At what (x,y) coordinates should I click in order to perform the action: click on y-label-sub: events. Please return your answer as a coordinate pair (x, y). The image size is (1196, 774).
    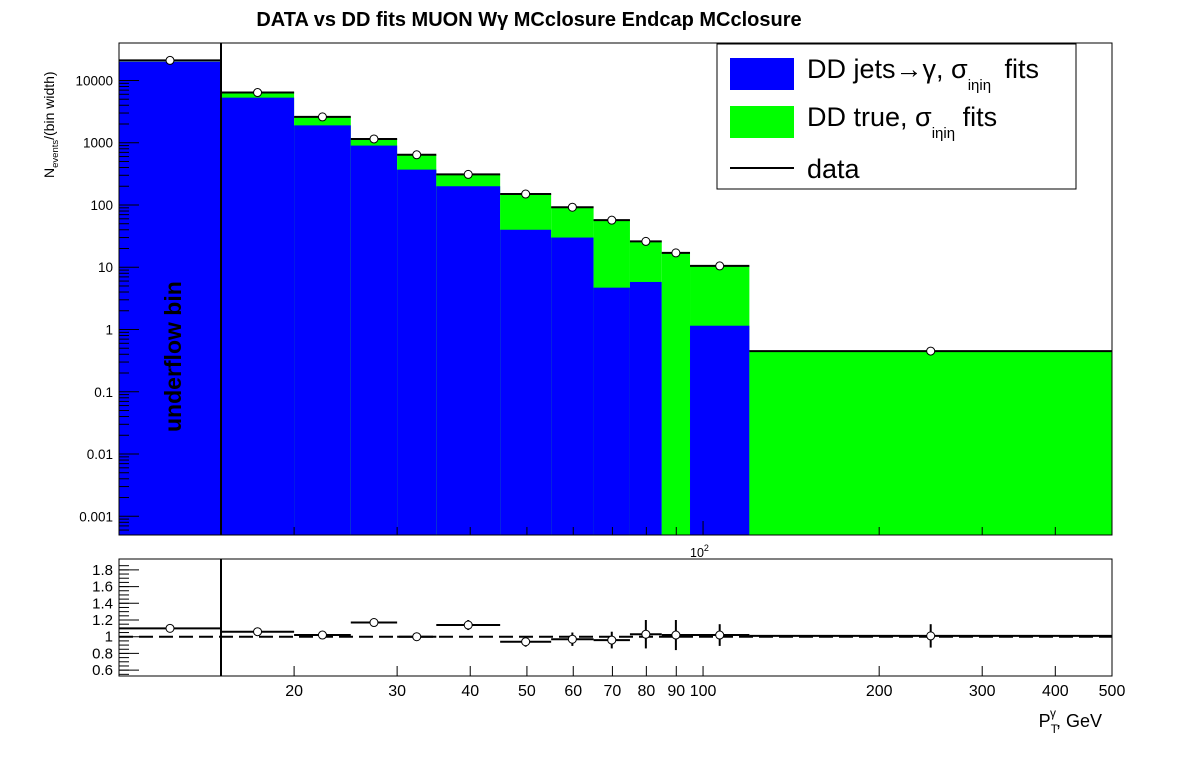
    Looking at the image, I should click on (55, 154).